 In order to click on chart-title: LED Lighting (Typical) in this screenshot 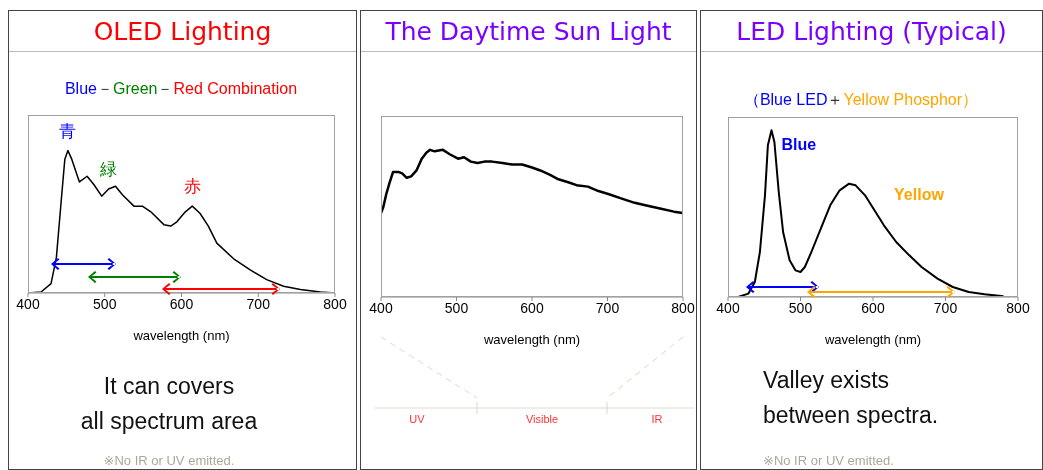, I will do `click(871, 31)`.